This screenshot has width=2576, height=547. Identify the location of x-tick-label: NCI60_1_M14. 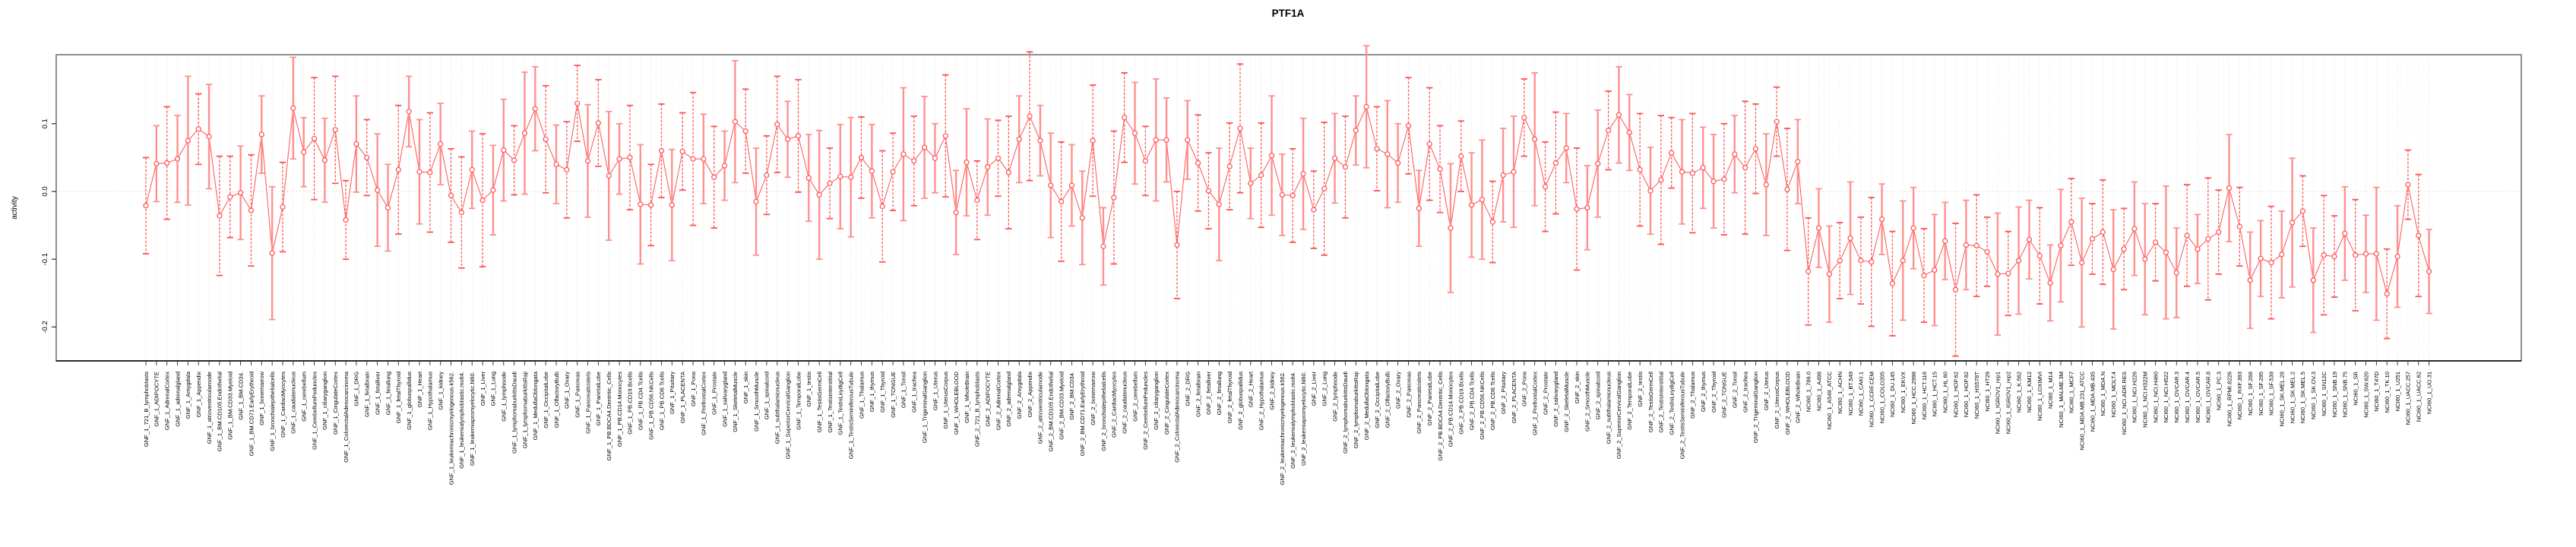
(2050, 390).